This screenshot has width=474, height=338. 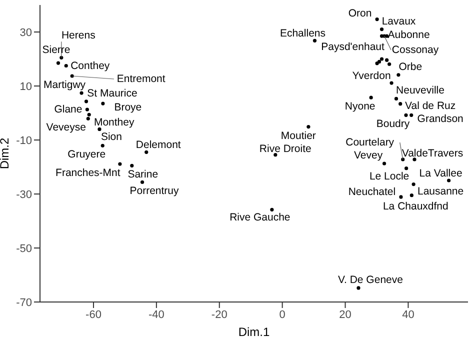 I want to click on annotation: Yverdon, so click(x=371, y=76).